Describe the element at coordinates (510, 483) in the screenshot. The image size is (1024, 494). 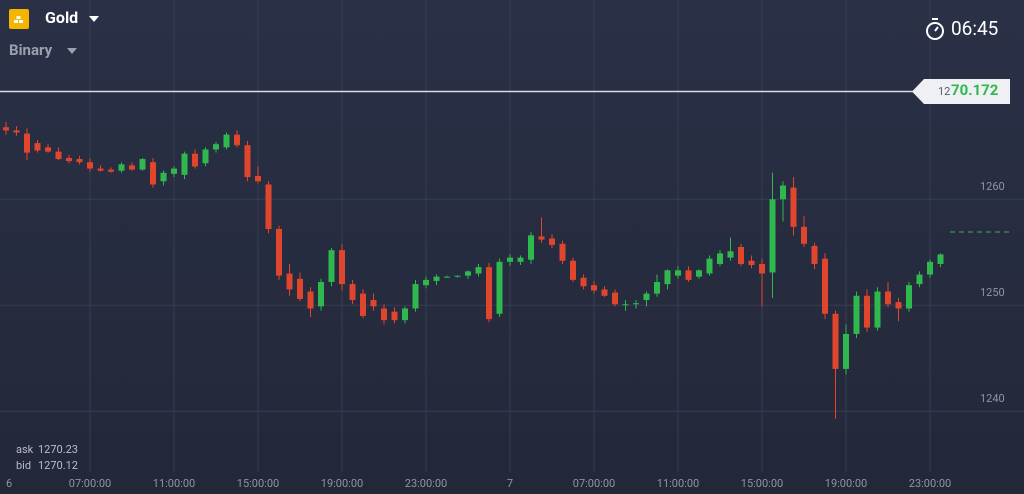
I see `x-tick-label: 7` at that location.